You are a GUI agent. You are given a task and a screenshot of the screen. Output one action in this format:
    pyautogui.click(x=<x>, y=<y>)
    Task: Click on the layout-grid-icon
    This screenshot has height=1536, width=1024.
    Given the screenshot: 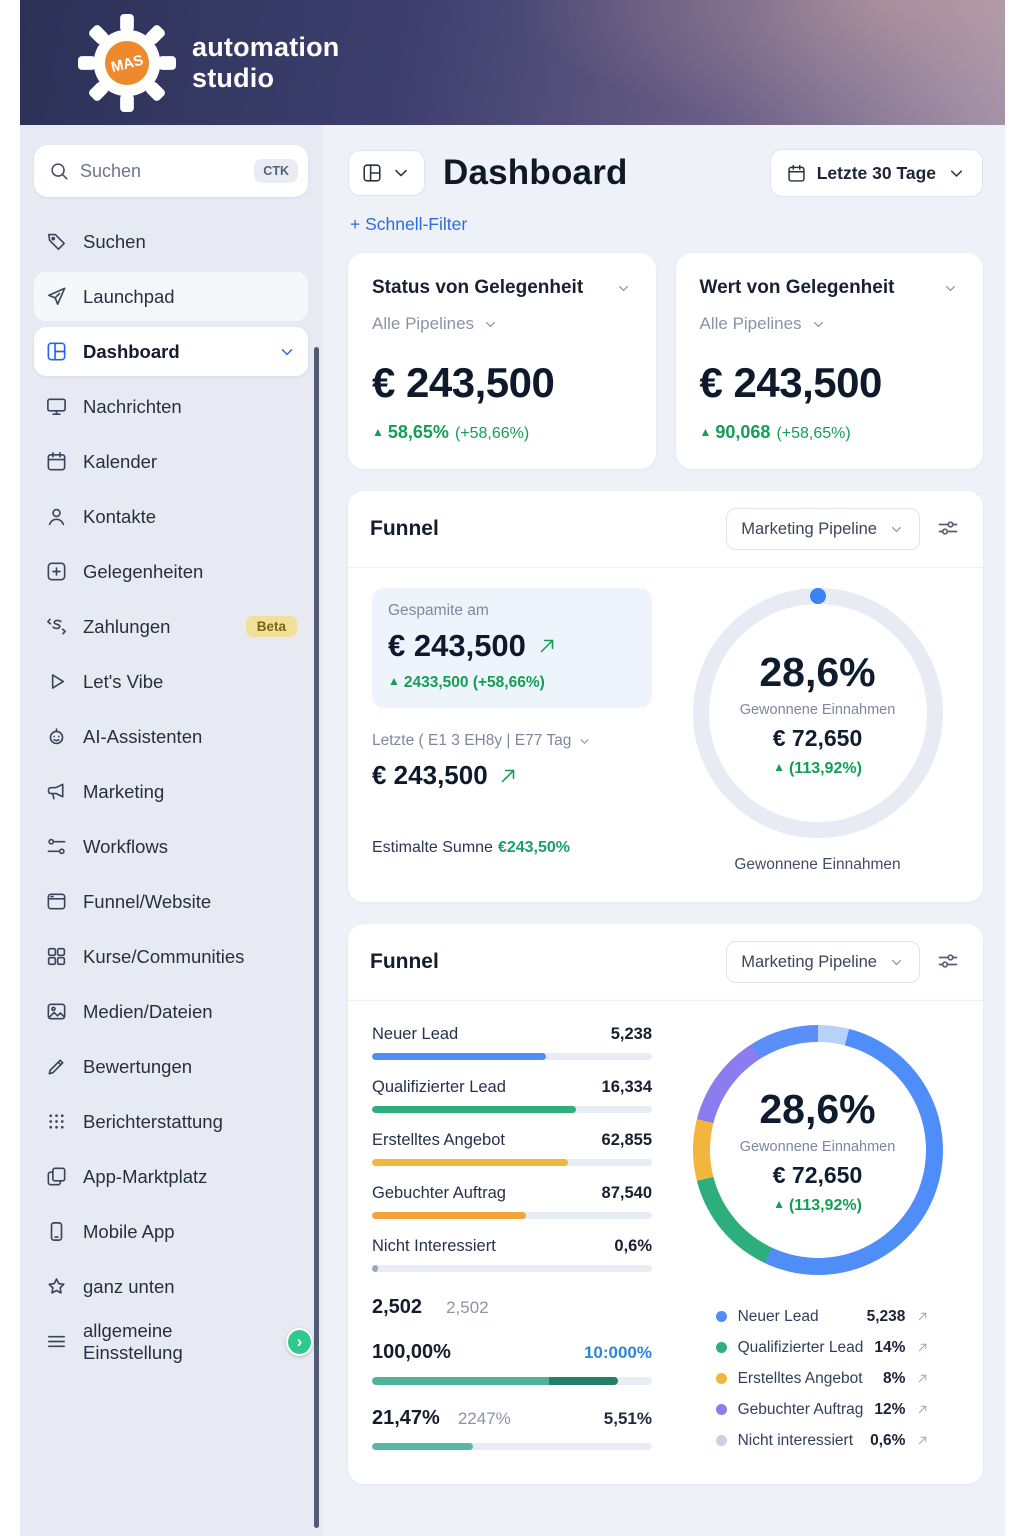 What is the action you would take?
    pyautogui.click(x=372, y=173)
    